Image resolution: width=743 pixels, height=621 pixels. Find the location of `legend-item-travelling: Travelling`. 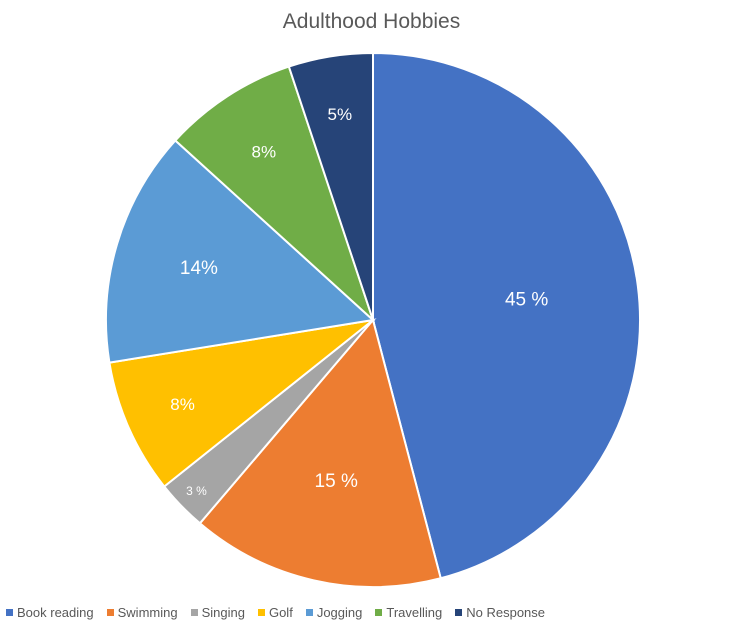

legend-item-travelling: Travelling is located at coordinates (408, 612).